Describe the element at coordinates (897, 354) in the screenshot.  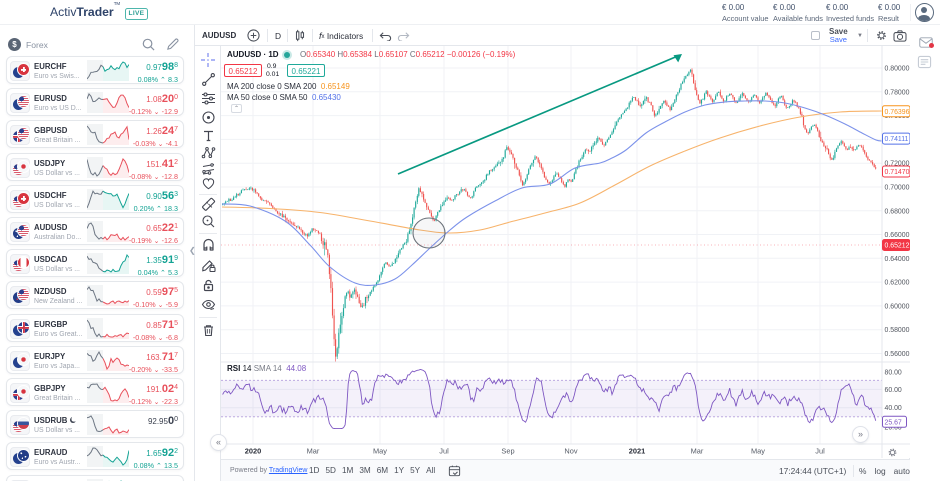
I see `svg-text: 0.56000` at that location.